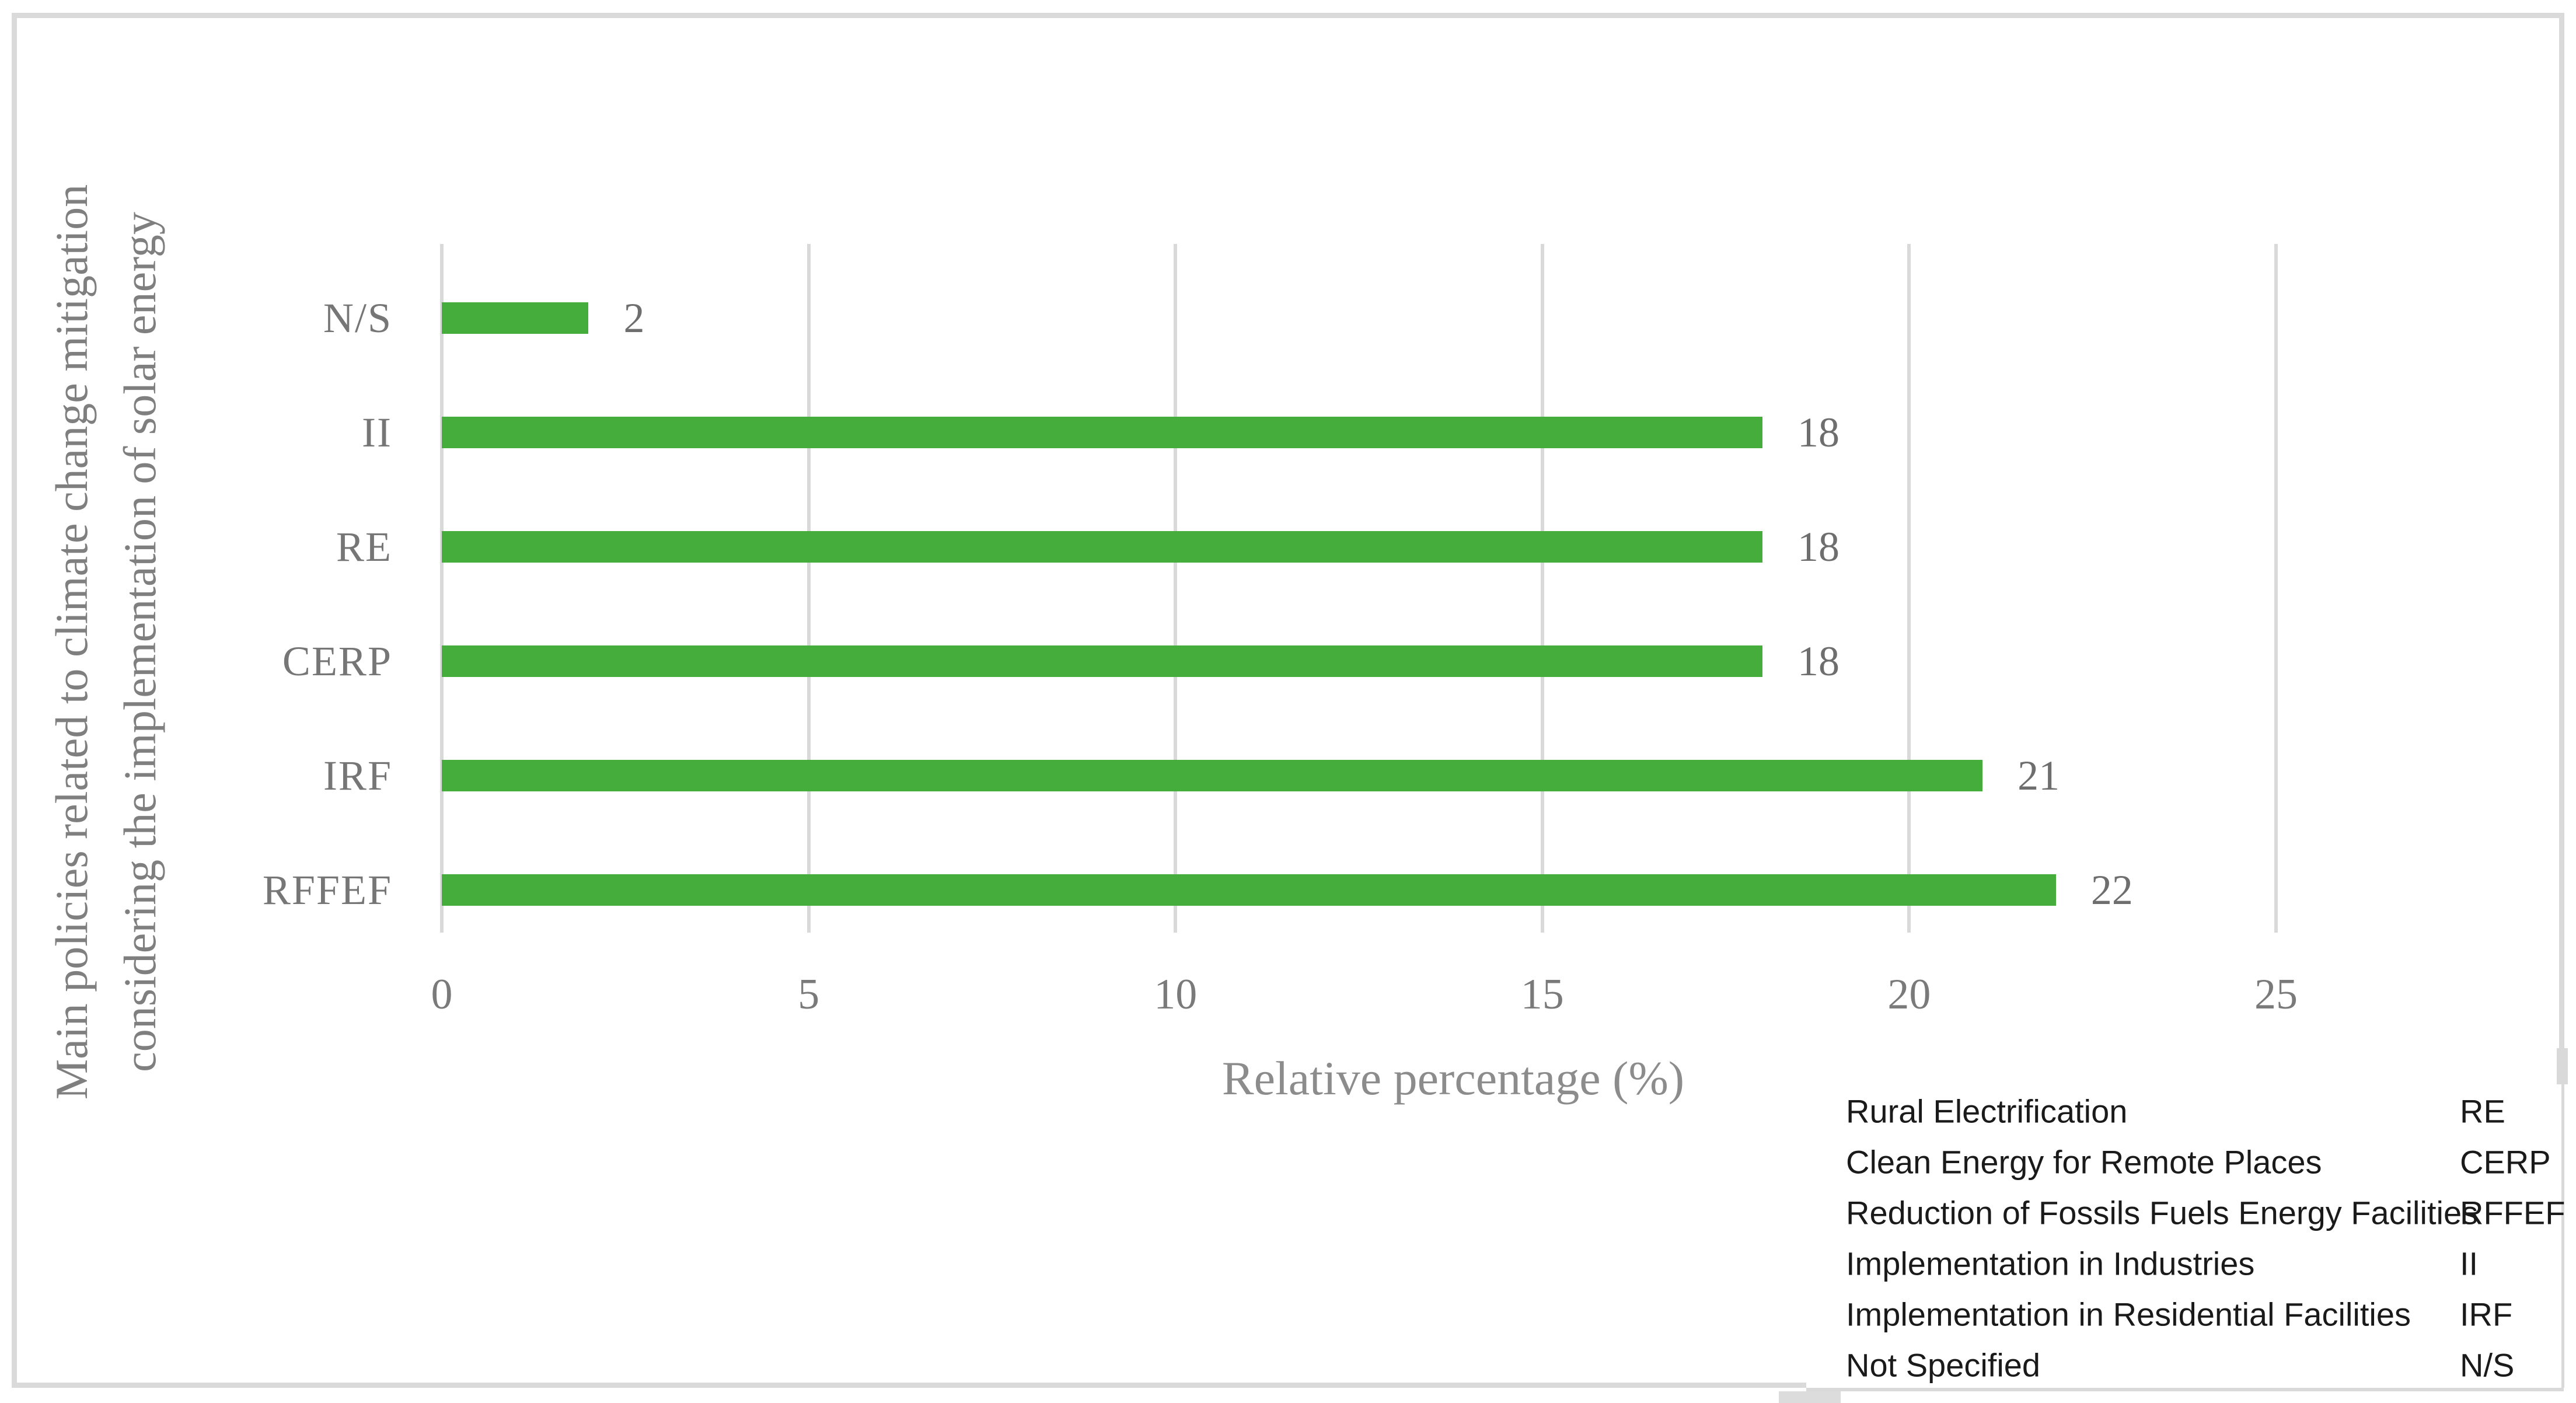  Describe the element at coordinates (2487, 1365) in the screenshot. I see `legend-abbr: N/S` at that location.